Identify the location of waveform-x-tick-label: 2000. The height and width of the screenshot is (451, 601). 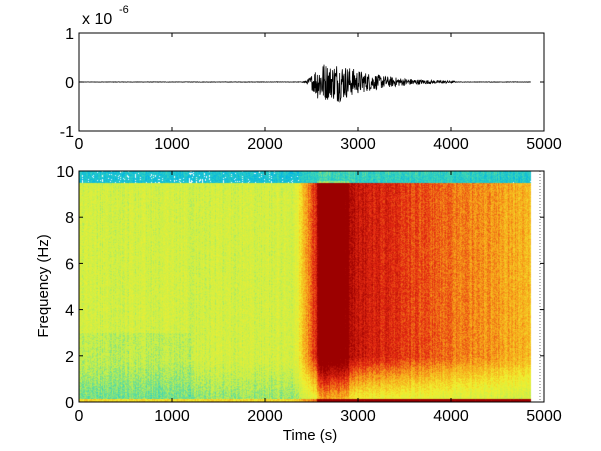
(265, 144).